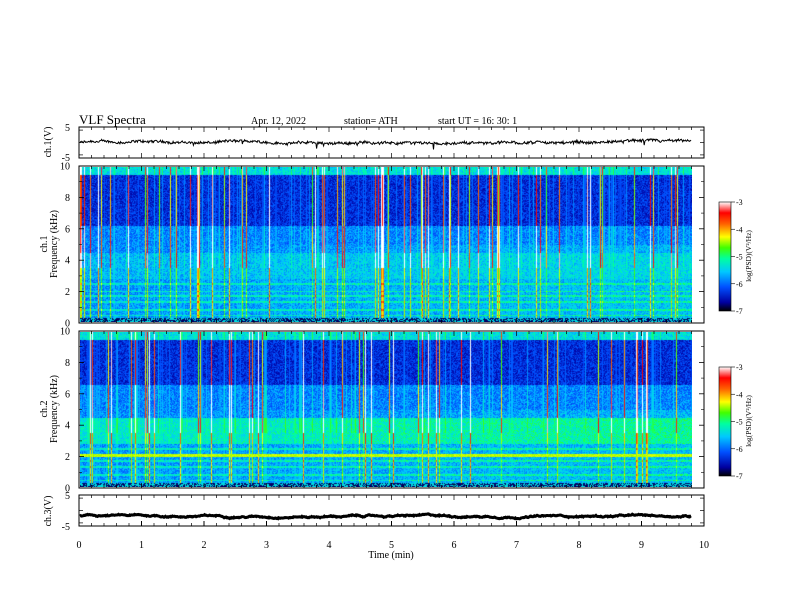  Describe the element at coordinates (390, 555) in the screenshot. I see `x-axis-label: Time (min)` at that location.